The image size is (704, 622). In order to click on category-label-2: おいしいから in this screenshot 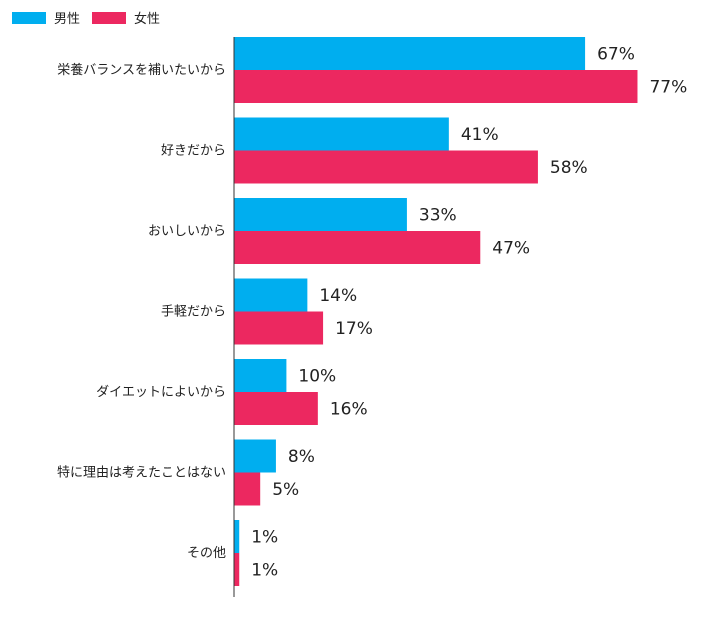, I will do `click(187, 231)`.